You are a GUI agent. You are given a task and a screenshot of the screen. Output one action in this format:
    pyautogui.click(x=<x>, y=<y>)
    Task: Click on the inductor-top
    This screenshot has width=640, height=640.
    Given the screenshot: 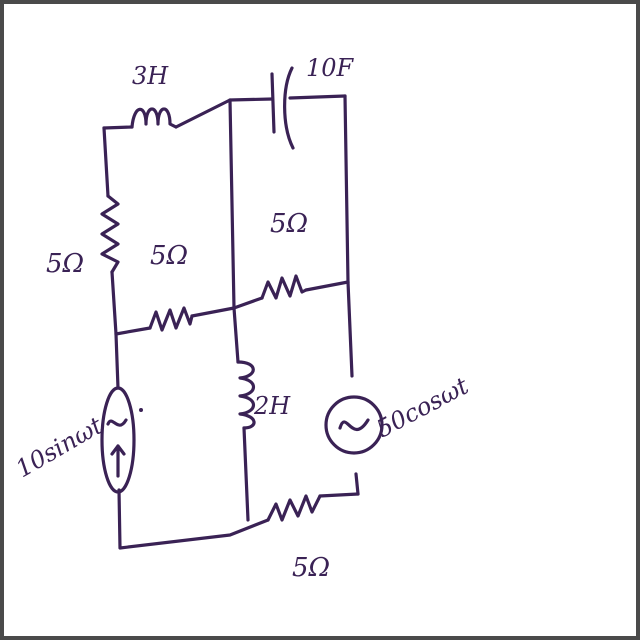 What is the action you would take?
    pyautogui.click(x=154, y=118)
    